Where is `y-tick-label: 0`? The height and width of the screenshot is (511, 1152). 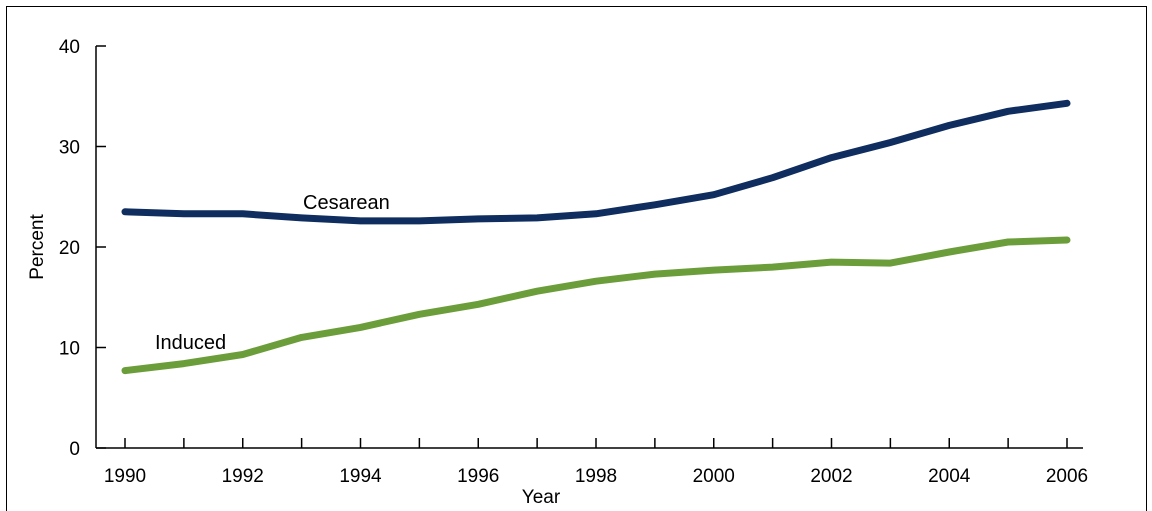 y-tick-label: 0 is located at coordinates (74, 449).